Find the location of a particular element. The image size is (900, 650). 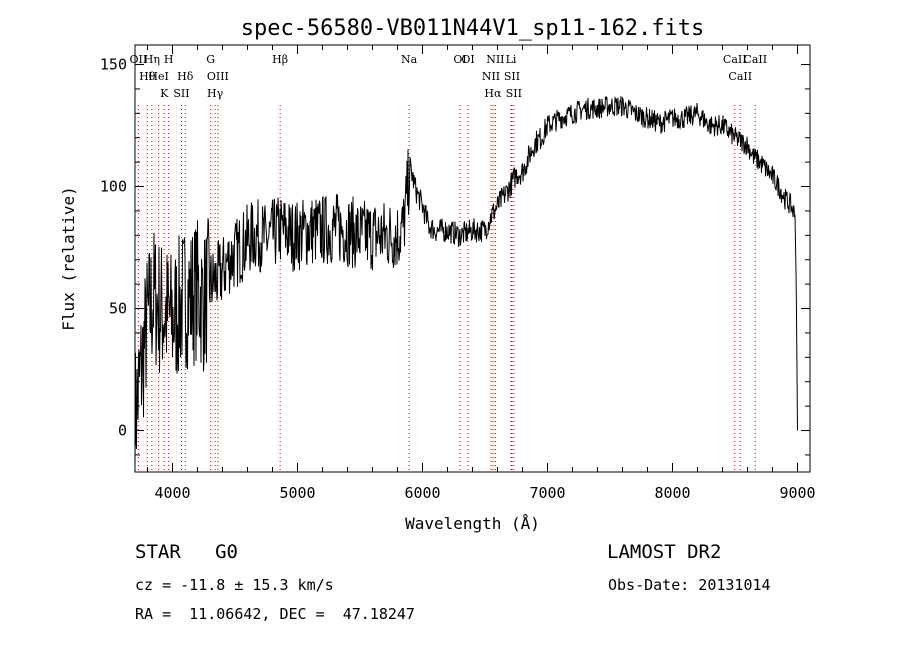

survey-label: LAMOST DR2 is located at coordinates (664, 552).